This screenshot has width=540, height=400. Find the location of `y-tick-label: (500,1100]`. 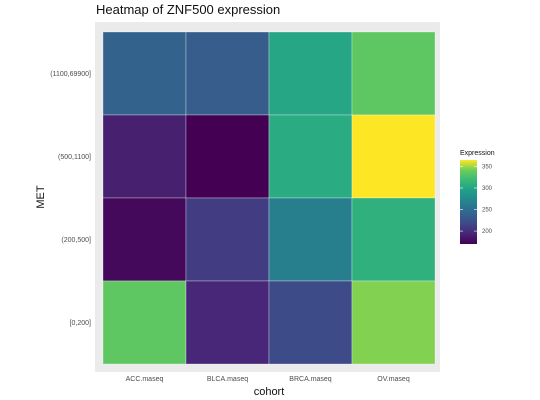

y-tick-label: (500,1100] is located at coordinates (74, 157).